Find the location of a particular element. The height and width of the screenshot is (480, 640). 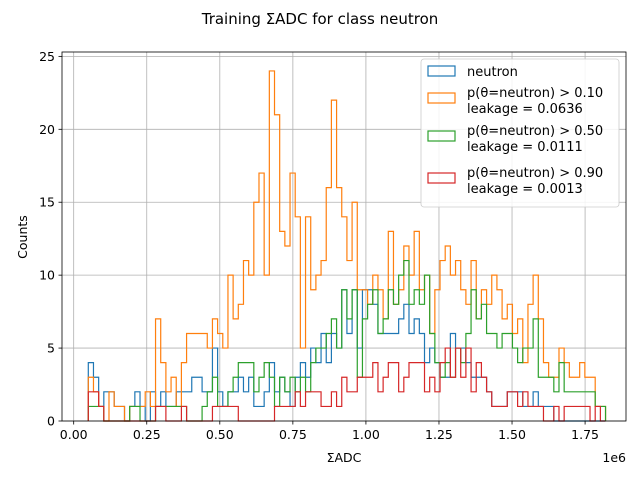

x-tick-label: 0.75 is located at coordinates (293, 434).